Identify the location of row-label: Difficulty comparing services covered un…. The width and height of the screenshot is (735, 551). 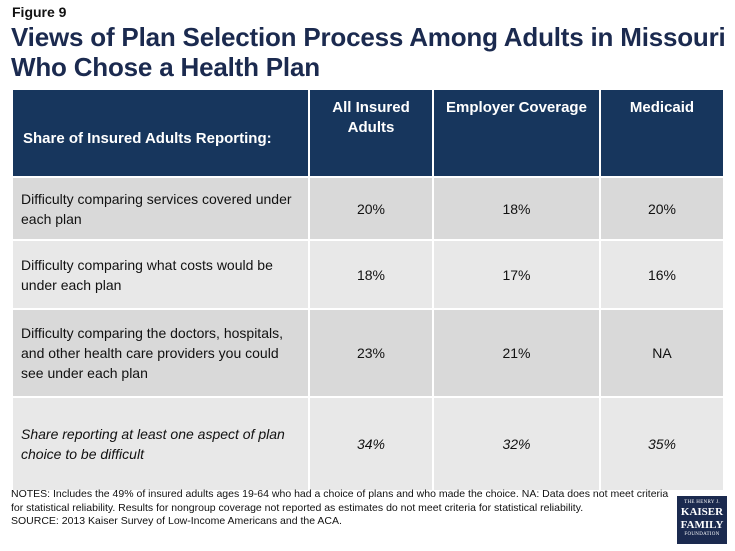
(160, 208).